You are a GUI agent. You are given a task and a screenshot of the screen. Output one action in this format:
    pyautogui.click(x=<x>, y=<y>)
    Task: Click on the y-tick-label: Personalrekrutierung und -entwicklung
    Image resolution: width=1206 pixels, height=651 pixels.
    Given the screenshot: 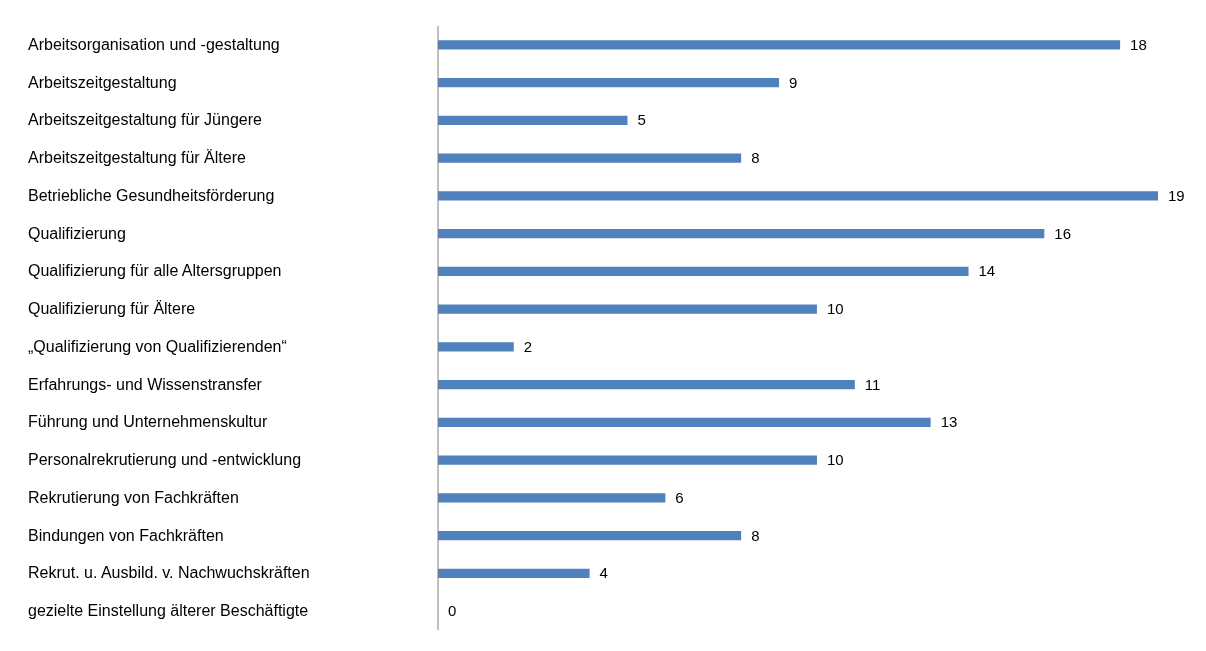 What is the action you would take?
    pyautogui.click(x=165, y=460)
    